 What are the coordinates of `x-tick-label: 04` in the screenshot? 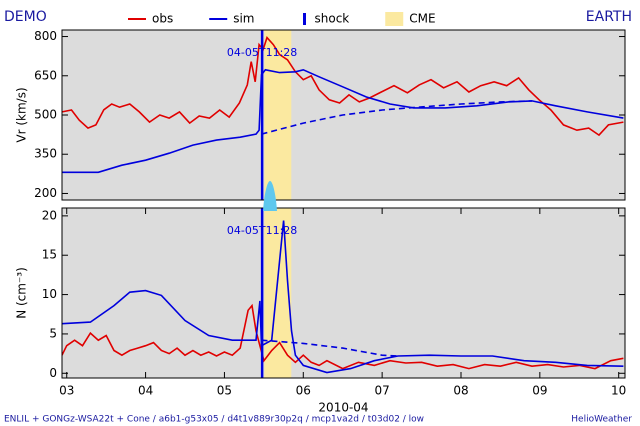 It's located at (145, 391).